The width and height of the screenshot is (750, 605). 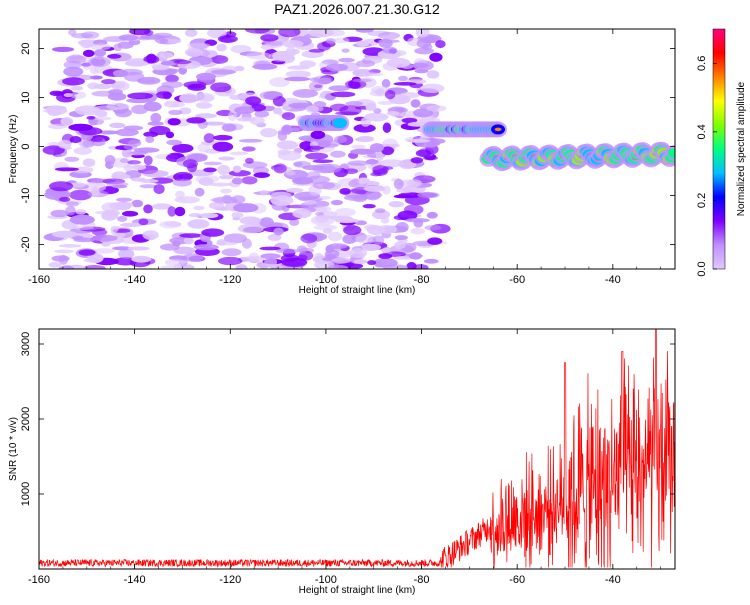 What do you see at coordinates (39, 580) in the screenshot?
I see `x-tick-label: -160` at bounding box center [39, 580].